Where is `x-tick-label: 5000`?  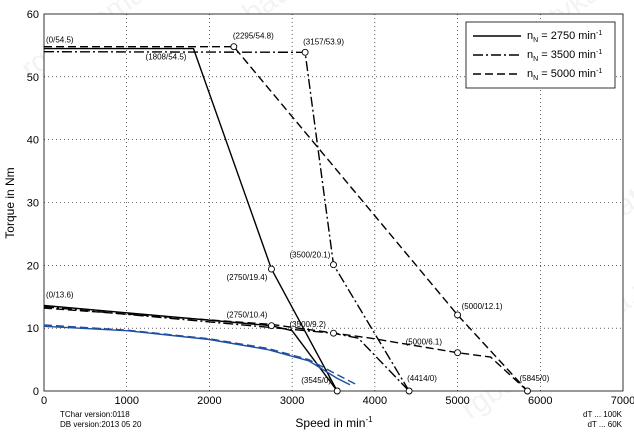
x-tick-label: 5000 is located at coordinates (457, 401).